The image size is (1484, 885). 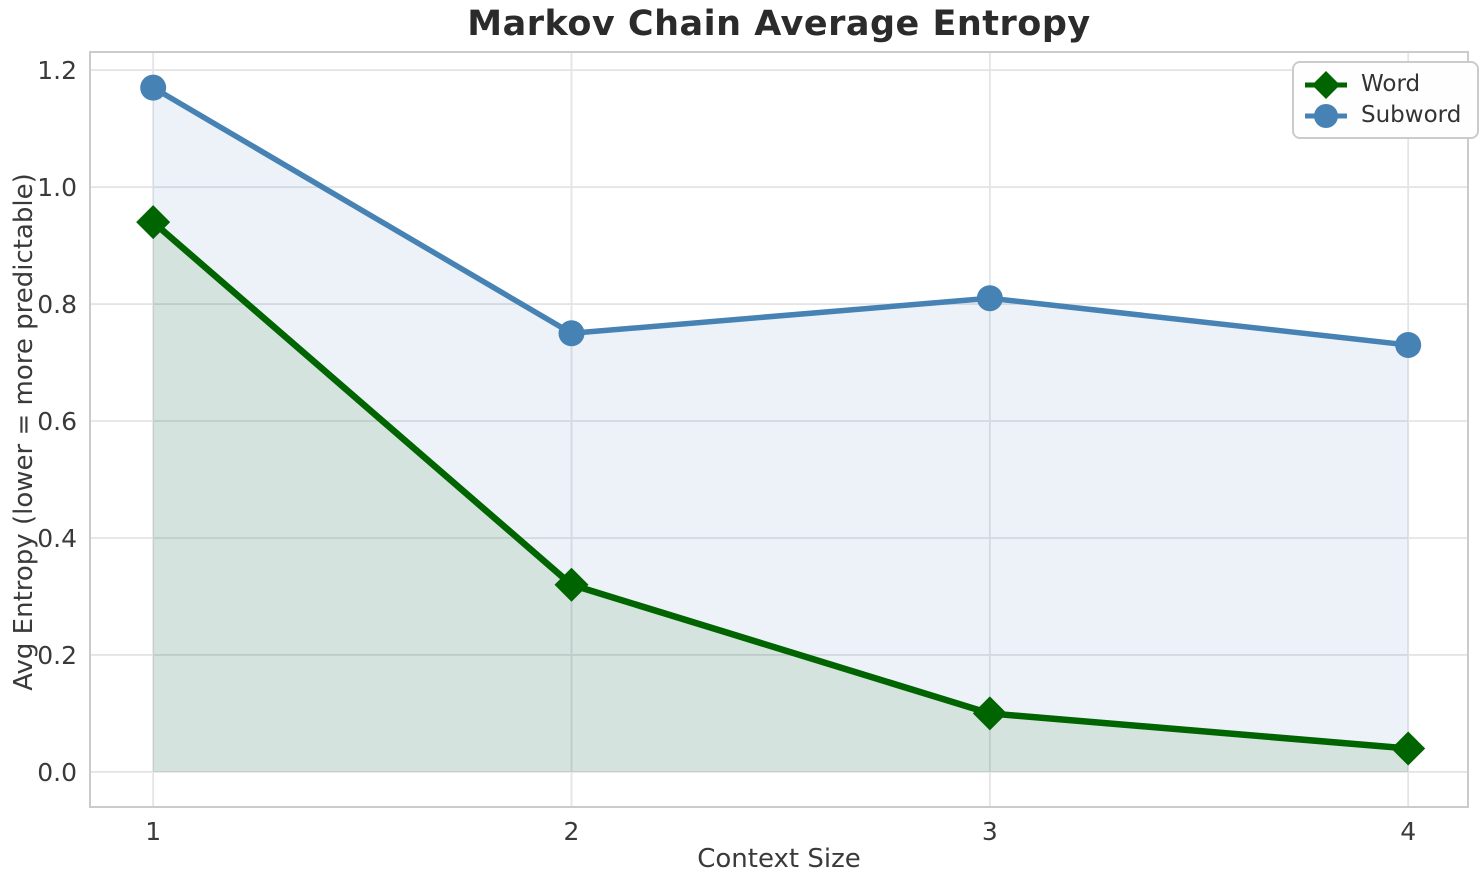 I want to click on legend-item-word: Word, so click(x=1382, y=84).